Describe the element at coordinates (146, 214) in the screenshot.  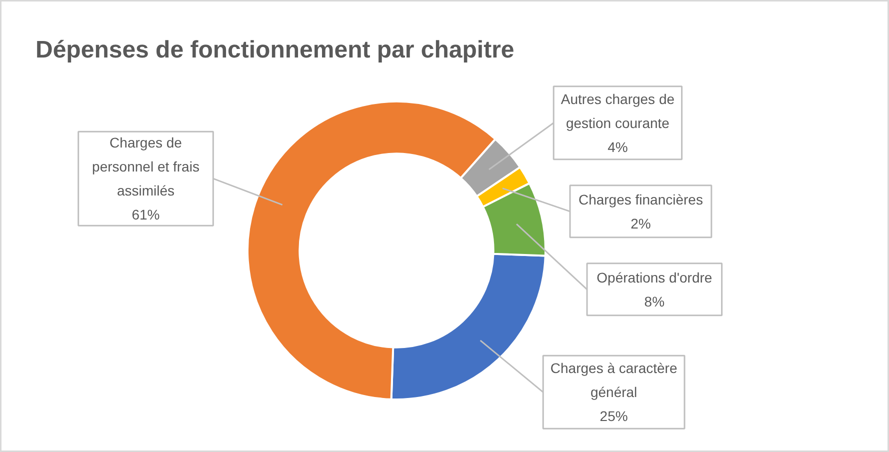
I see `data-label: 61%` at that location.